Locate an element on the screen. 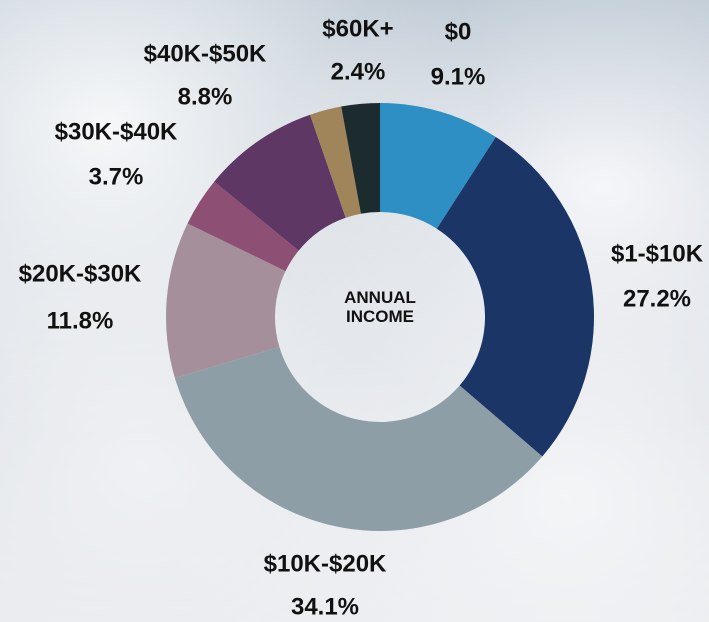 This screenshot has height=622, width=709. slice-label: $10K-$20K is located at coordinates (325, 563).